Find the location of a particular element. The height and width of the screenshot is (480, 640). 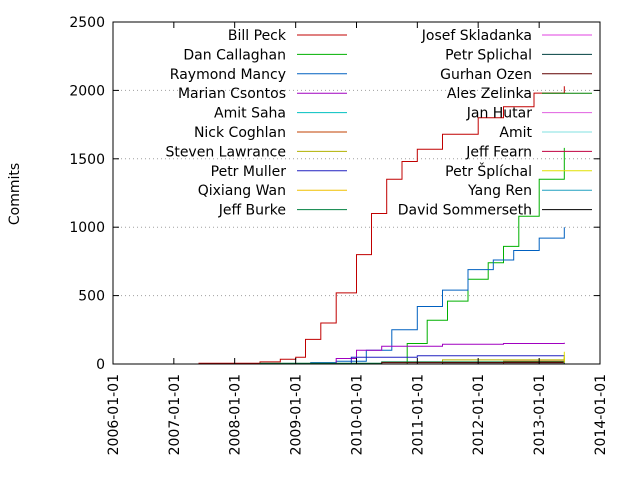

legend-label: Amit Saha is located at coordinates (250, 114).